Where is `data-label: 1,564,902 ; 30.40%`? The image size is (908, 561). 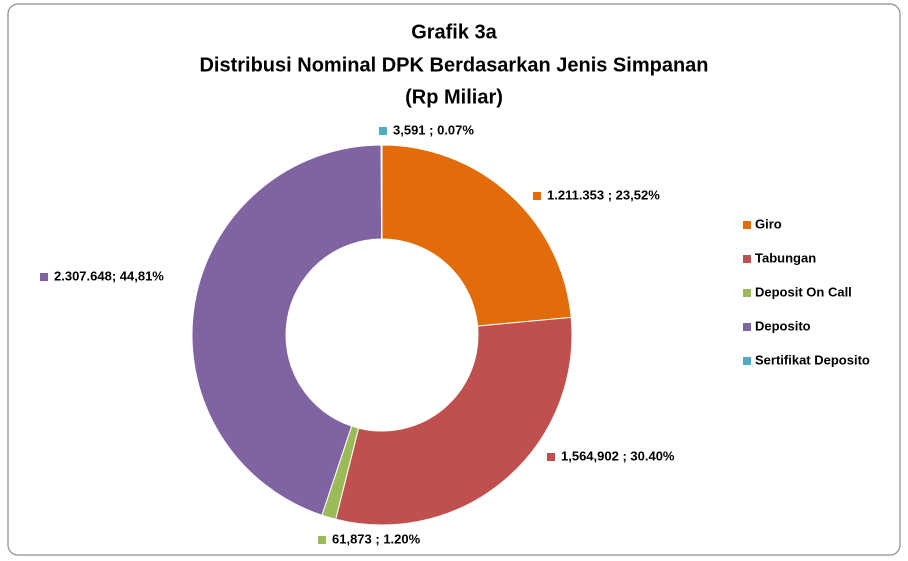 data-label: 1,564,902 ; 30.40% is located at coordinates (618, 455).